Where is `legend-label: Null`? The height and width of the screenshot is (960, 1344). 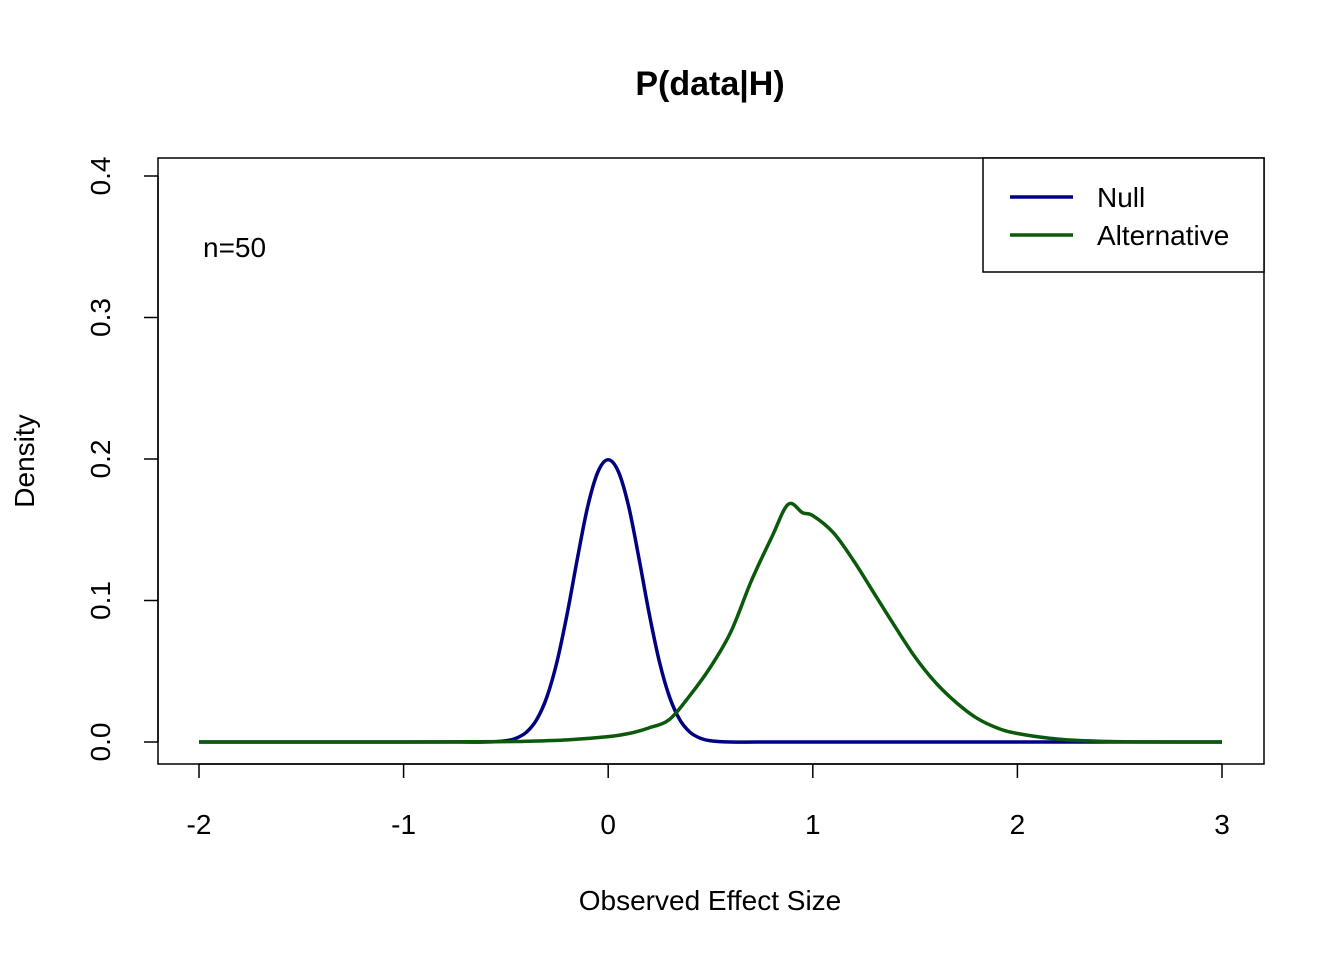 legend-label: Null is located at coordinates (1121, 197).